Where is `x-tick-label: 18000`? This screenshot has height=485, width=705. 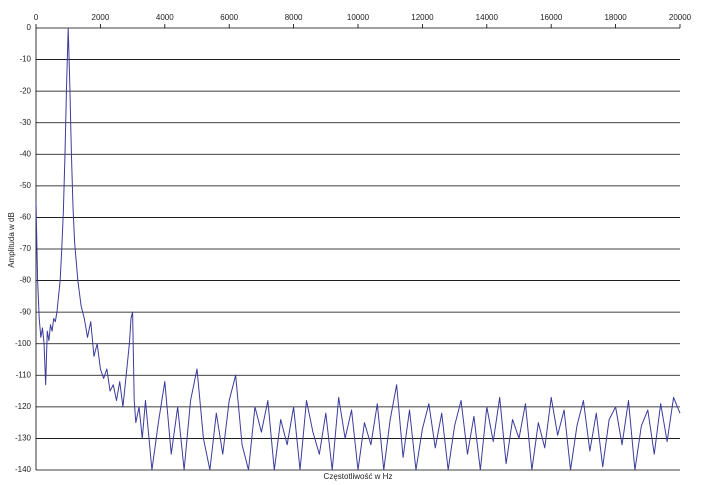
x-tick-label: 18000 is located at coordinates (615, 17).